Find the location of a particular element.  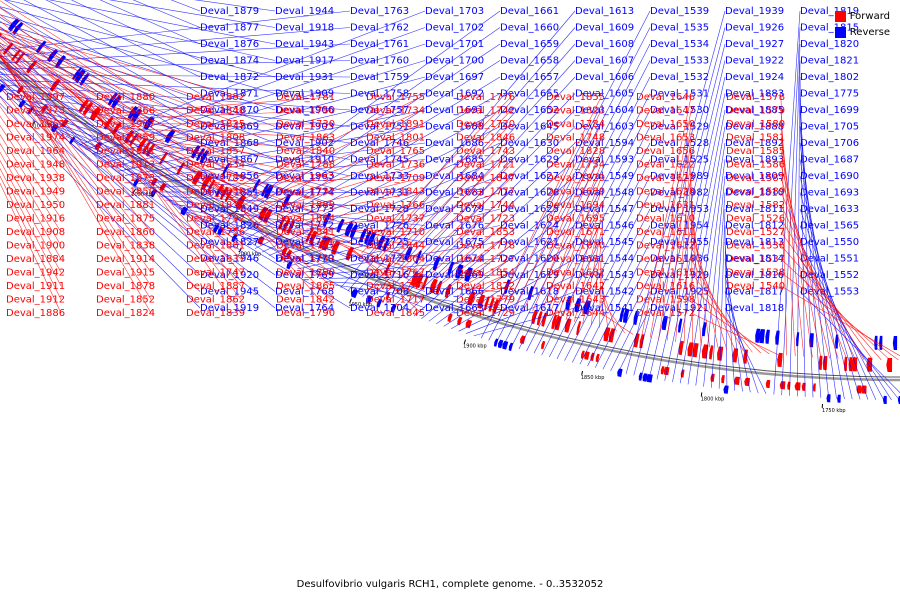

forward-gene-label: Deval_1587 is located at coordinates (755, 178).